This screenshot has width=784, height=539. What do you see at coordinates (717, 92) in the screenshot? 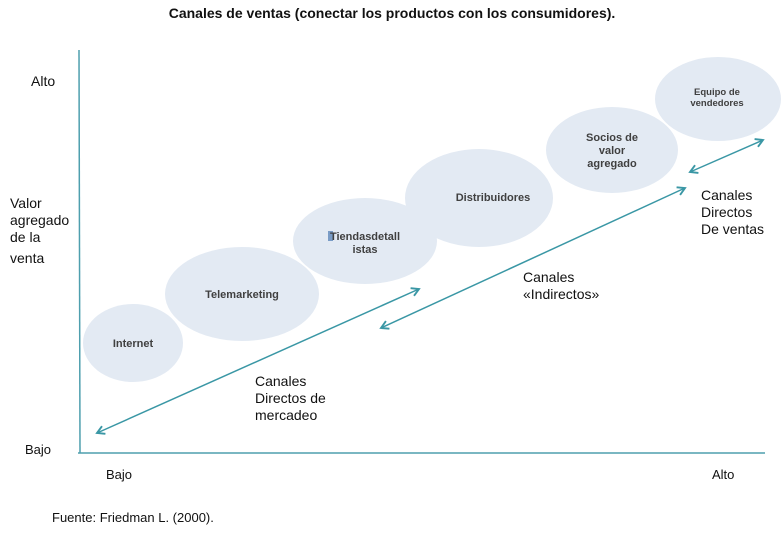
I see `bubble-label: Equipo de` at bounding box center [717, 92].